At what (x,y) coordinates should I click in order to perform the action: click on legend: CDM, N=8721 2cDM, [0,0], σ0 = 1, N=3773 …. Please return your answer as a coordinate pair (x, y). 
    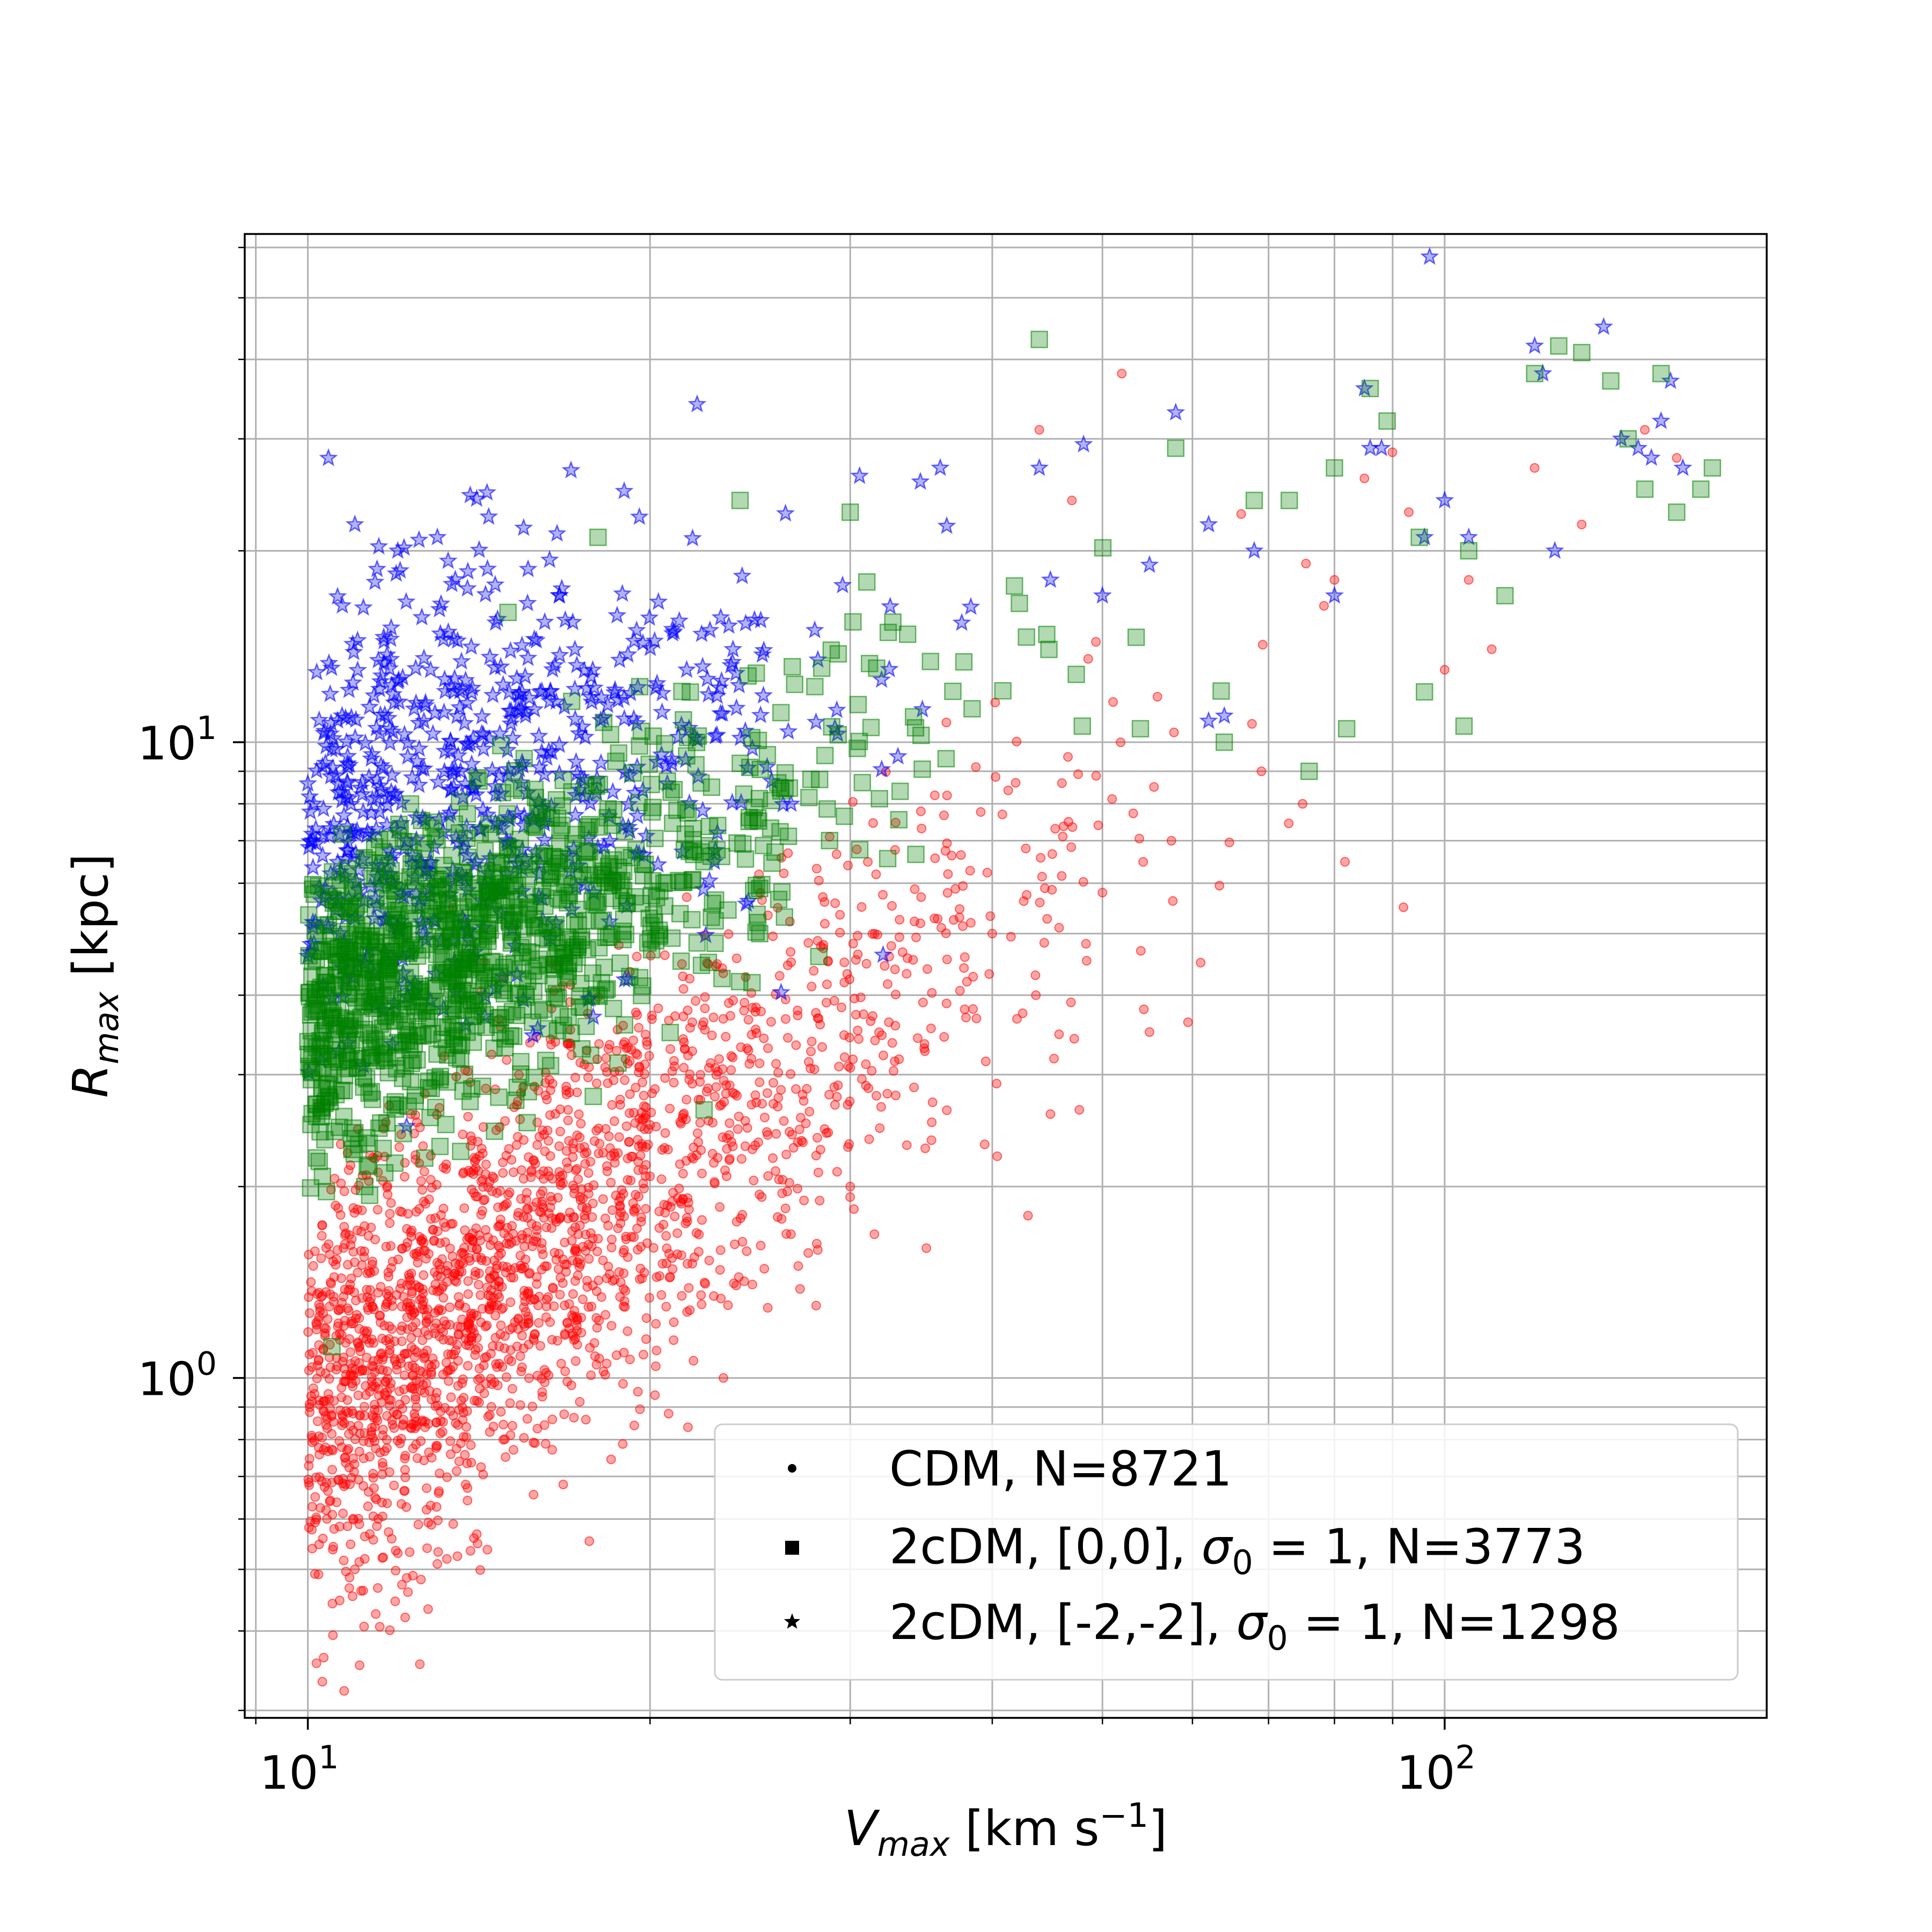
    Looking at the image, I should click on (1226, 1552).